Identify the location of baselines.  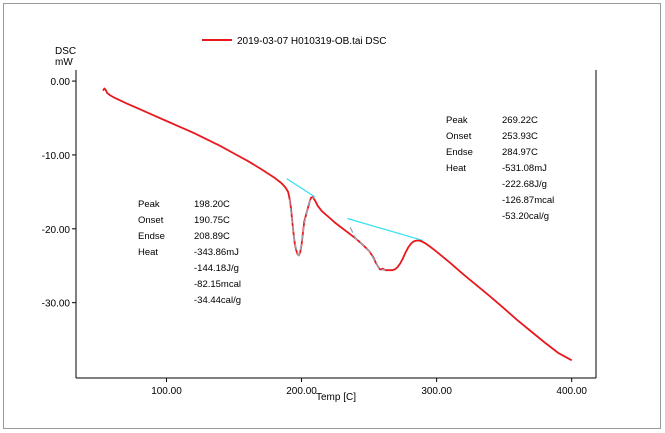
(355, 210).